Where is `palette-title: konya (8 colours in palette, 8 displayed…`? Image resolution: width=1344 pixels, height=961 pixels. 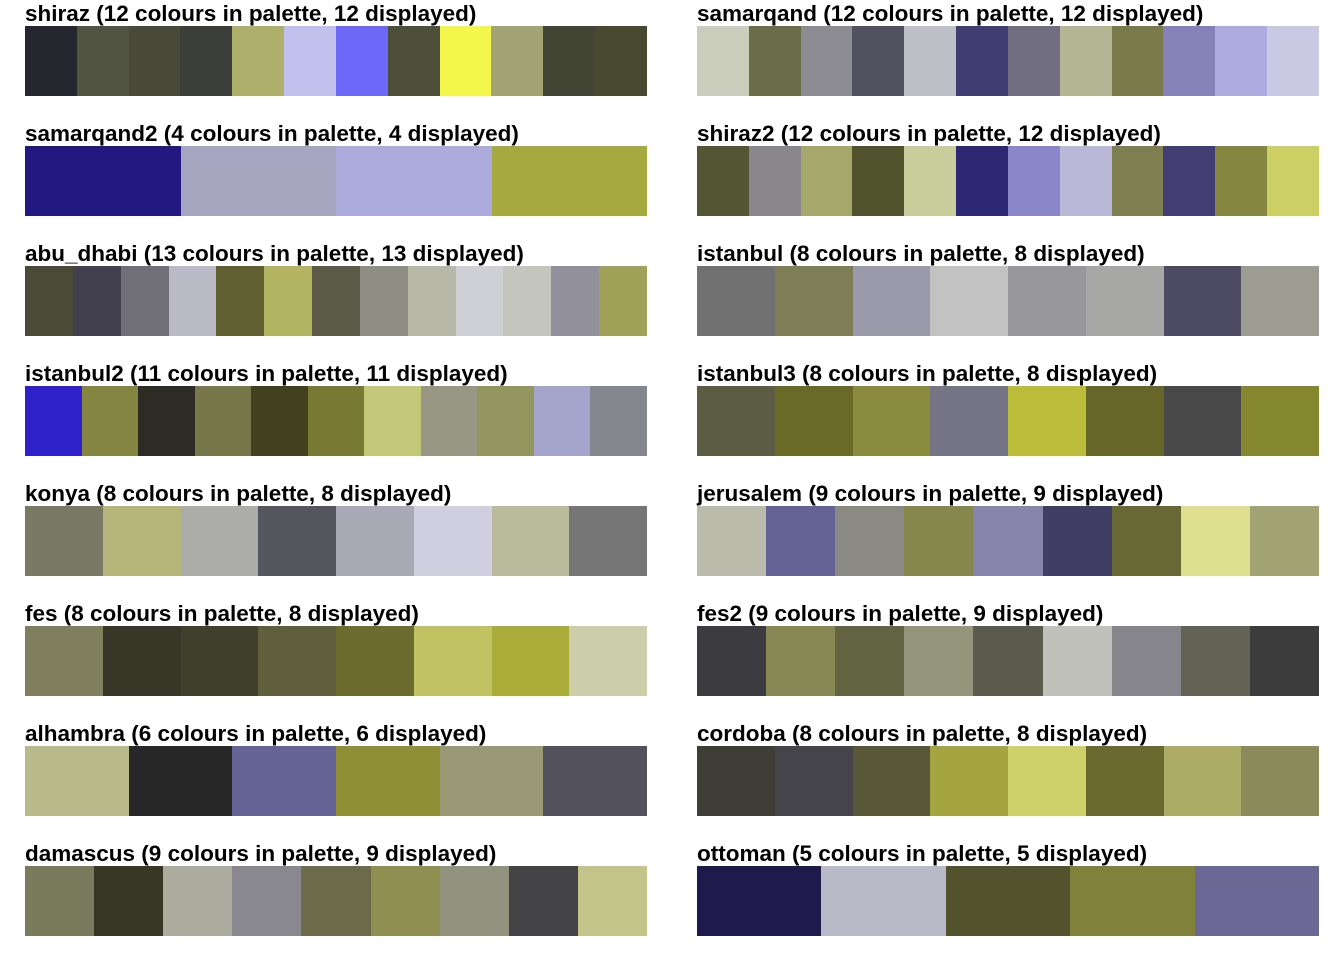 palette-title: konya (8 colours in palette, 8 displayed… is located at coordinates (238, 493).